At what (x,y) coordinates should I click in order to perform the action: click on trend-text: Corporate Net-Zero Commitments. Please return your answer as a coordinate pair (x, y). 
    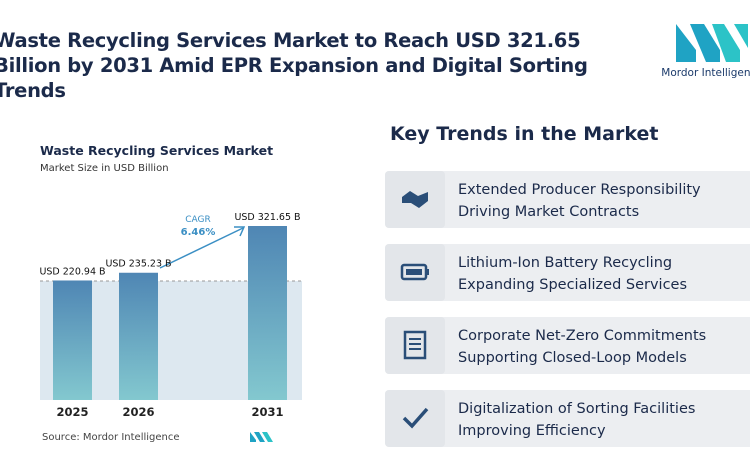
    Looking at the image, I should click on (582, 336).